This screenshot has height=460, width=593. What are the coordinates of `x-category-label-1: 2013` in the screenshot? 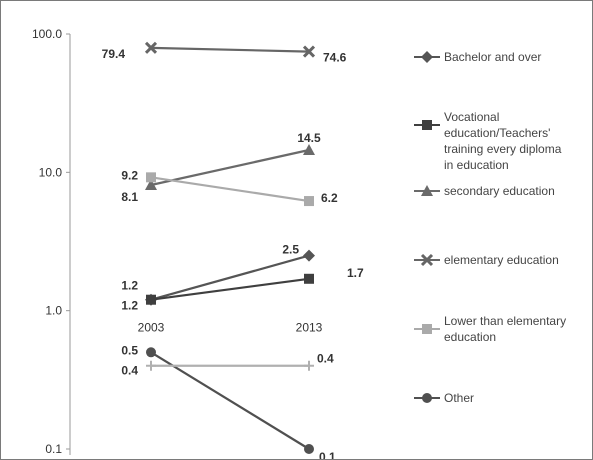 It's located at (309, 328).